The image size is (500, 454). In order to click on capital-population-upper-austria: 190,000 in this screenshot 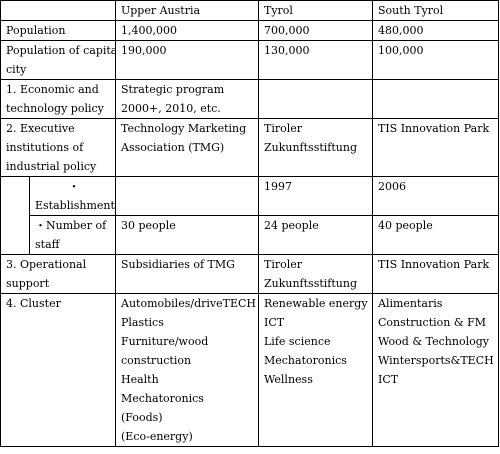, I will do `click(187, 60)`.